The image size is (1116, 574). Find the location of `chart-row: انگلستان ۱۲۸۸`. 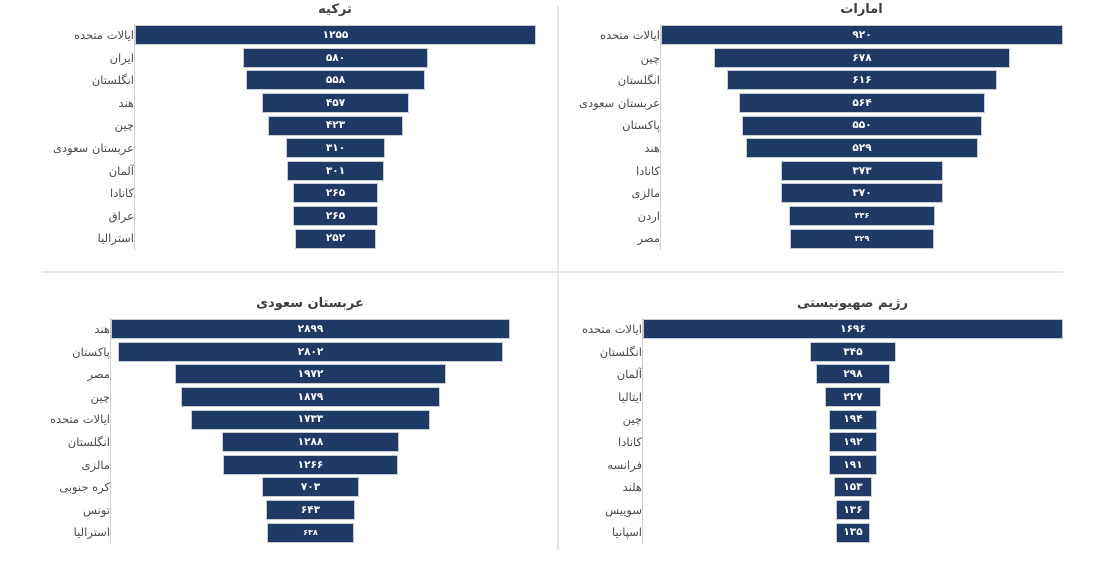

chart-row: انگلستان ۱۲۸۸ is located at coordinates (255, 442).